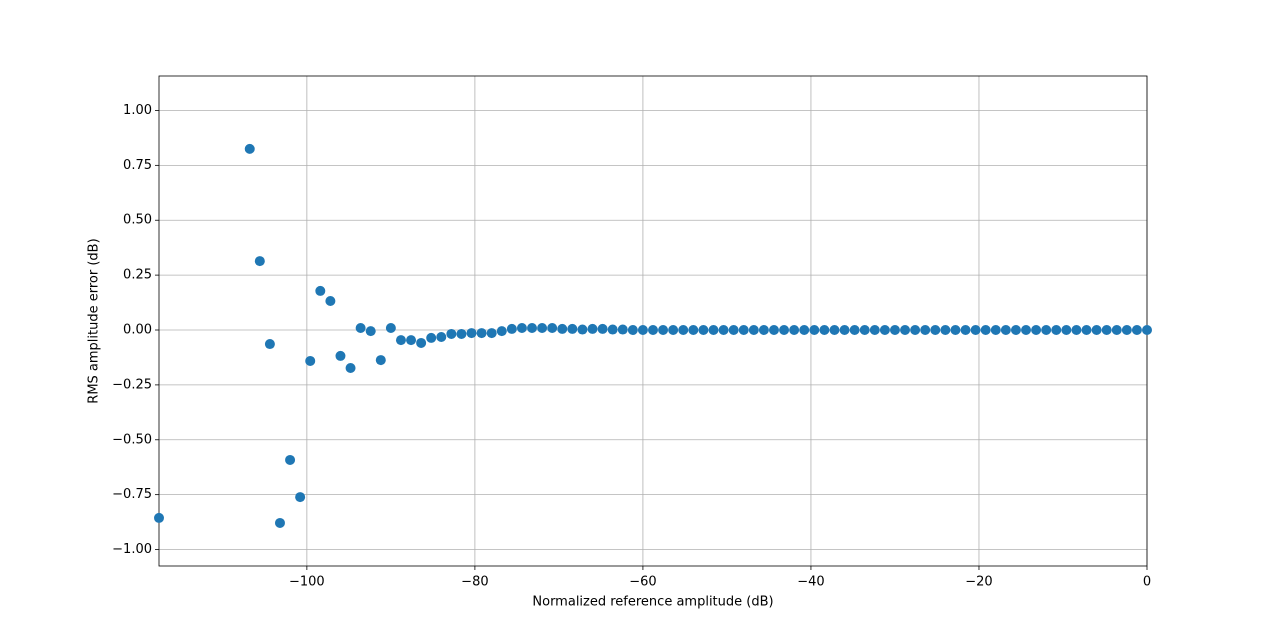  What do you see at coordinates (474, 582) in the screenshot?
I see `x-tick-label: −80` at bounding box center [474, 582].